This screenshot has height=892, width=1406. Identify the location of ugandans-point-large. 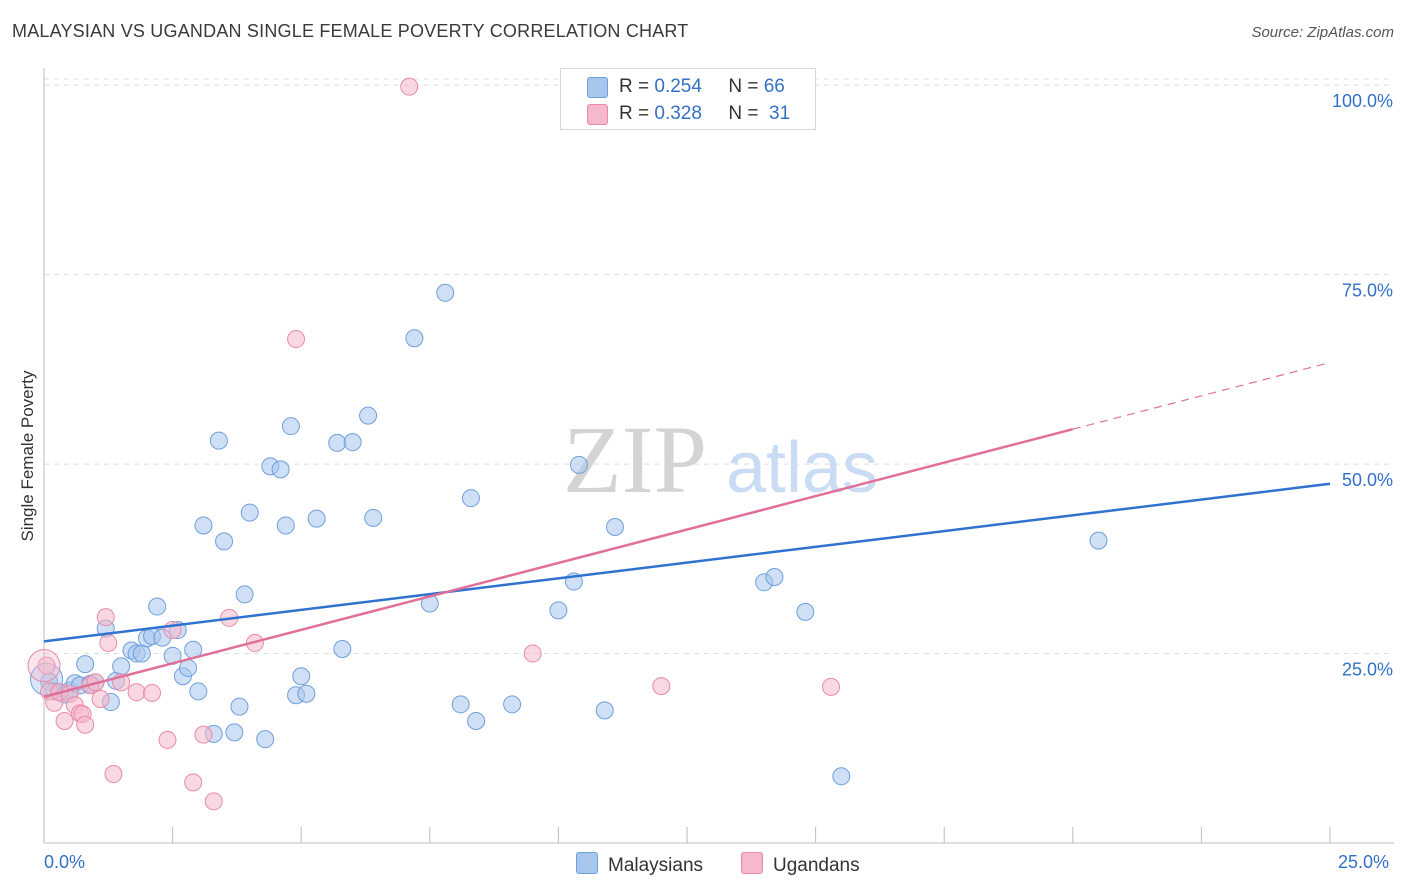
(44, 666).